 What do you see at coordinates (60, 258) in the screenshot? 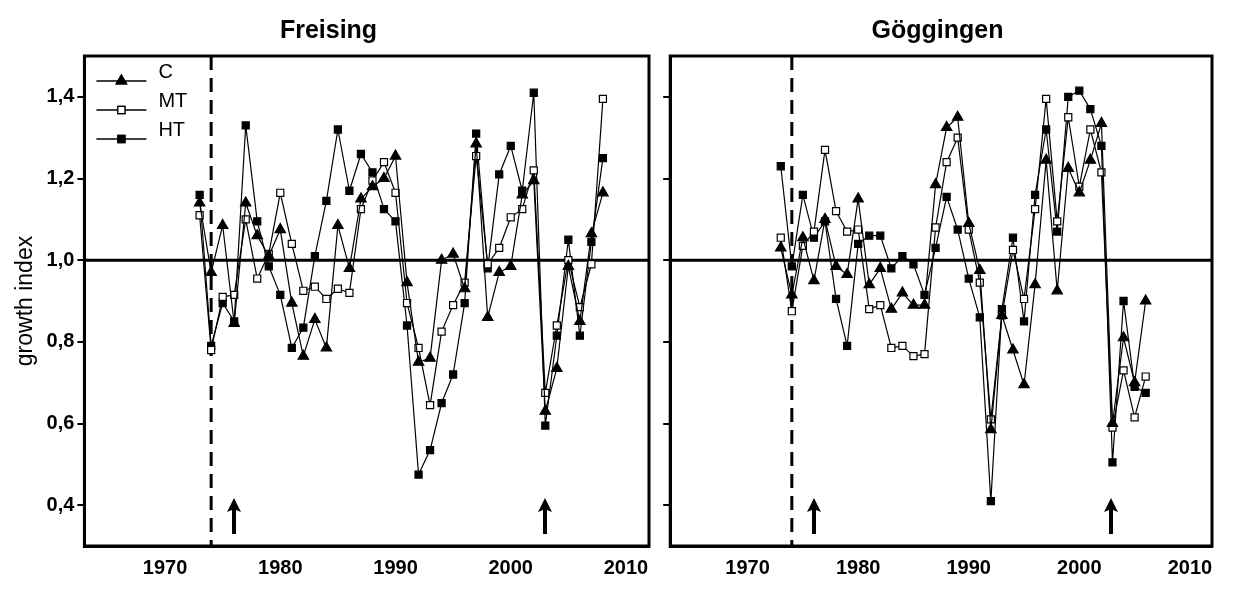
I see `y-tick-label: 1,0` at bounding box center [60, 258].